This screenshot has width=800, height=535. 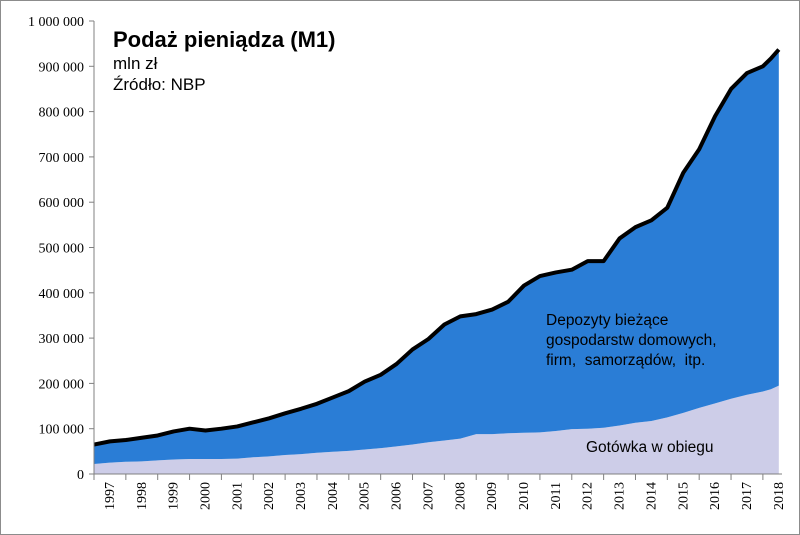 What do you see at coordinates (142, 496) in the screenshot?
I see `x-tick-label: 1998` at bounding box center [142, 496].